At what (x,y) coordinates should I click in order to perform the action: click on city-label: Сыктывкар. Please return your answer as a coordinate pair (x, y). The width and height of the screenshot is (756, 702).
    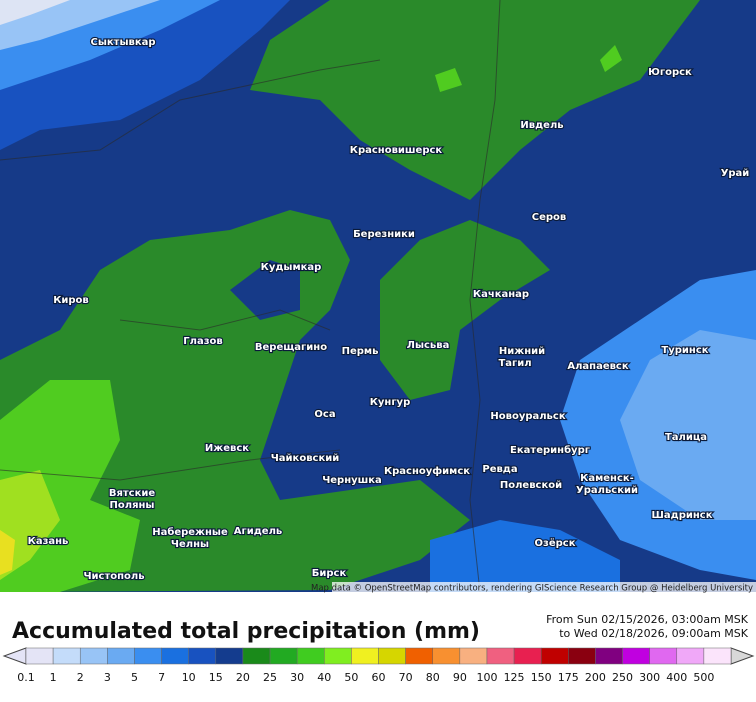
    Looking at the image, I should click on (122, 42).